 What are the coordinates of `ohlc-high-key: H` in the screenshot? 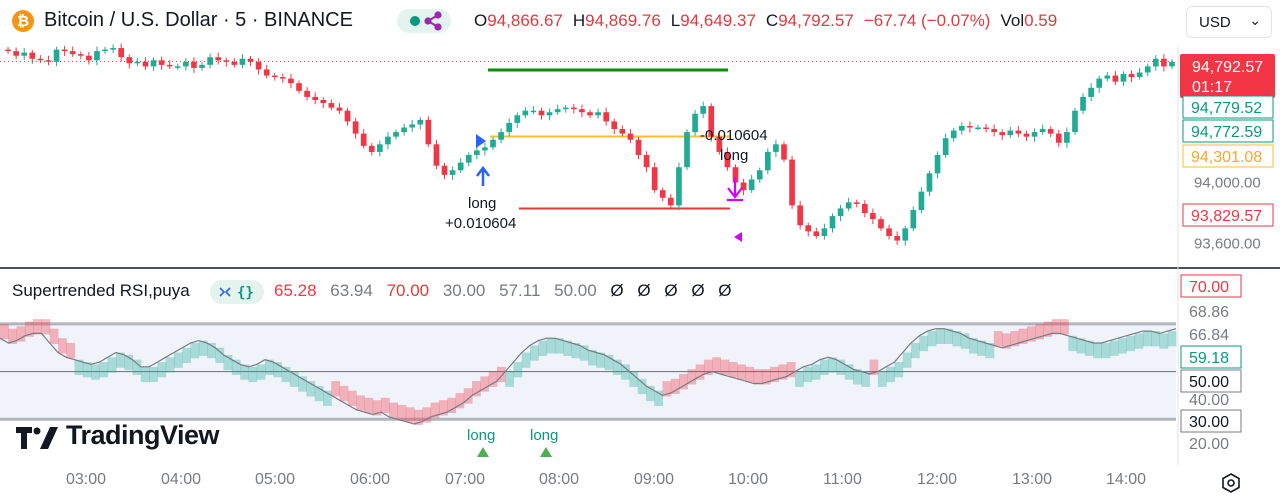 It's located at (579, 20).